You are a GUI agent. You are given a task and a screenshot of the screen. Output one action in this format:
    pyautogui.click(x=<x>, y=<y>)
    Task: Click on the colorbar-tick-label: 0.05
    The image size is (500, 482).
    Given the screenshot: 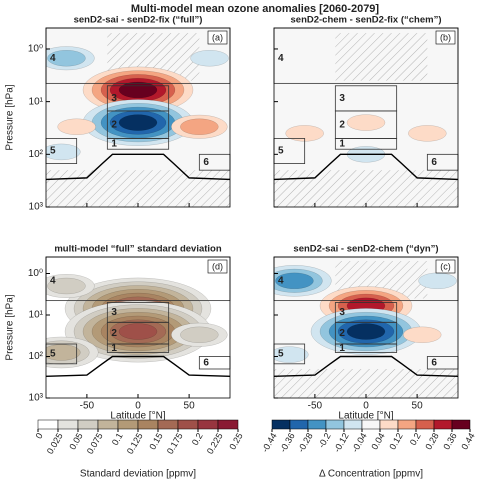 What is the action you would take?
    pyautogui.click(x=75, y=441)
    